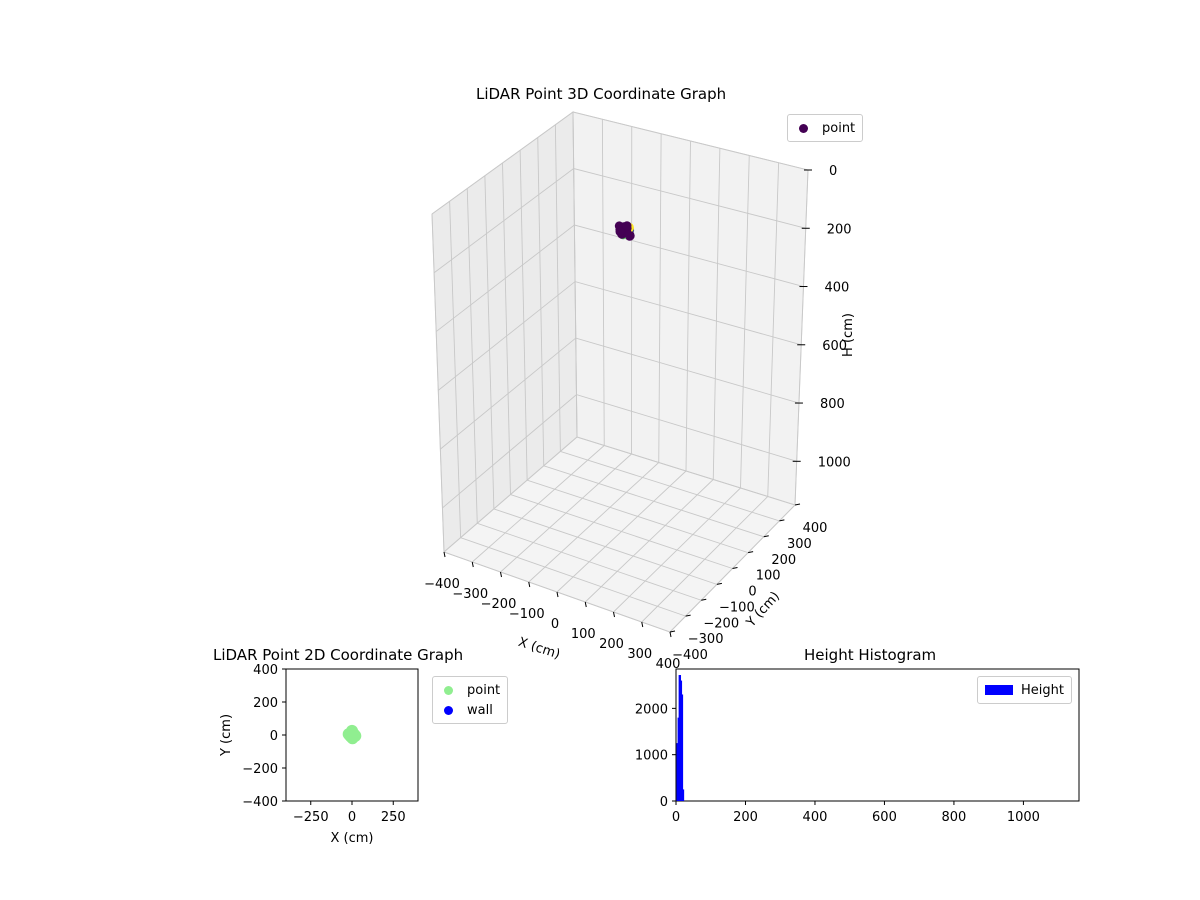 This screenshot has width=1200, height=900. Describe the element at coordinates (470, 594) in the screenshot. I see `x-tick-label: −300` at that location.